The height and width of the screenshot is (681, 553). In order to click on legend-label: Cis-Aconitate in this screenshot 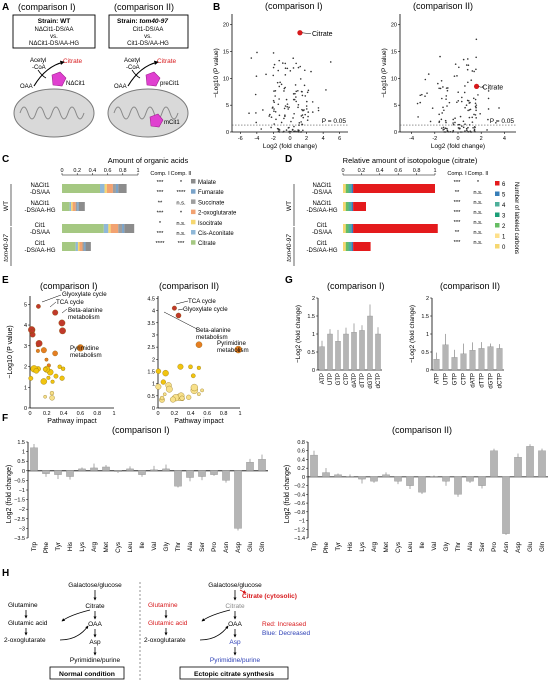, I will do `click(216, 234)`.